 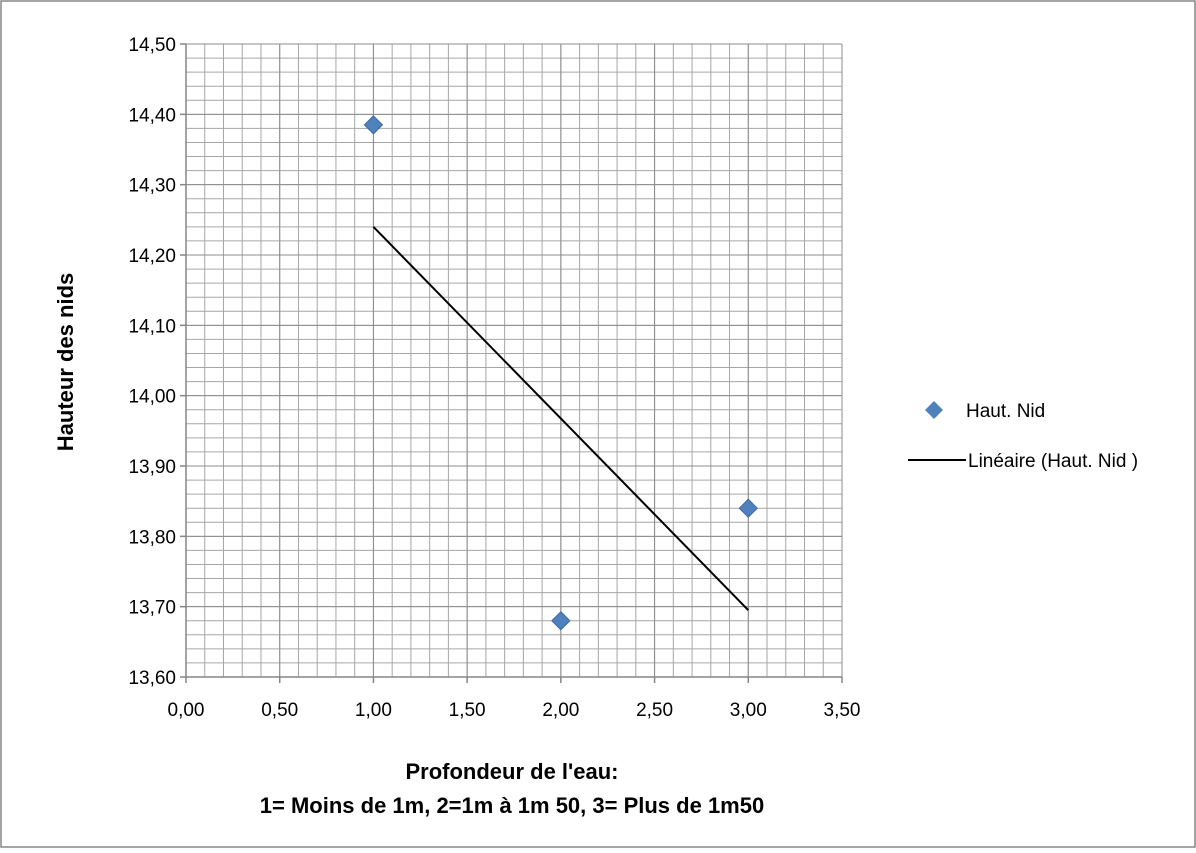 I want to click on x-tick-label: 0,50, so click(x=279, y=710).